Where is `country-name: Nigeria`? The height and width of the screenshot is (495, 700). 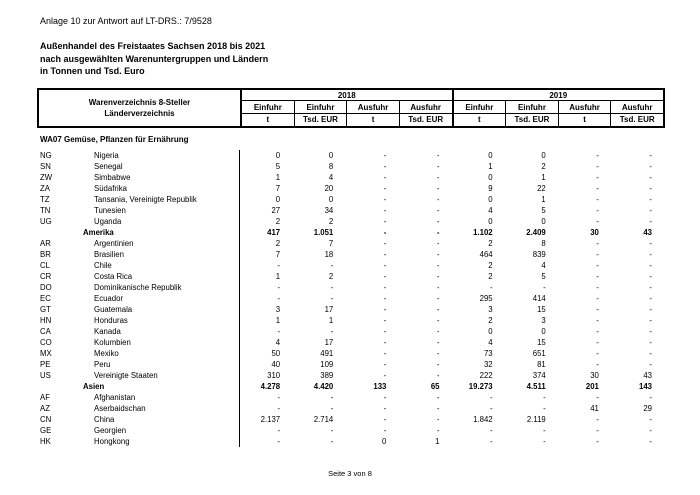 country-name: Nigeria is located at coordinates (106, 155).